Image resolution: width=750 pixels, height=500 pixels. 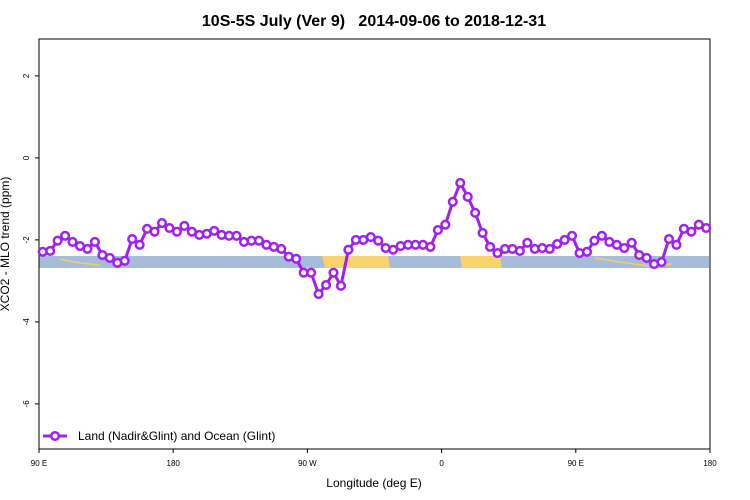 I want to click on y-axis-label: XCO2 - MLO trend (ppm), so click(x=6, y=244).